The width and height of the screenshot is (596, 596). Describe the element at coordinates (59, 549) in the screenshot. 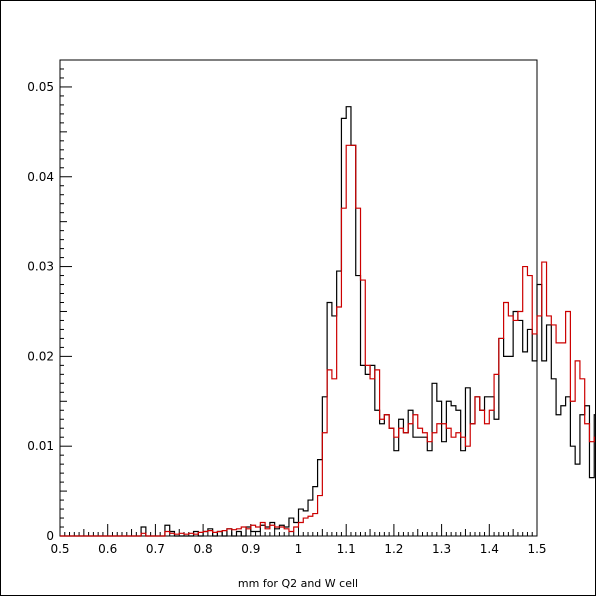

I see `x-tick-label: 0.5` at that location.